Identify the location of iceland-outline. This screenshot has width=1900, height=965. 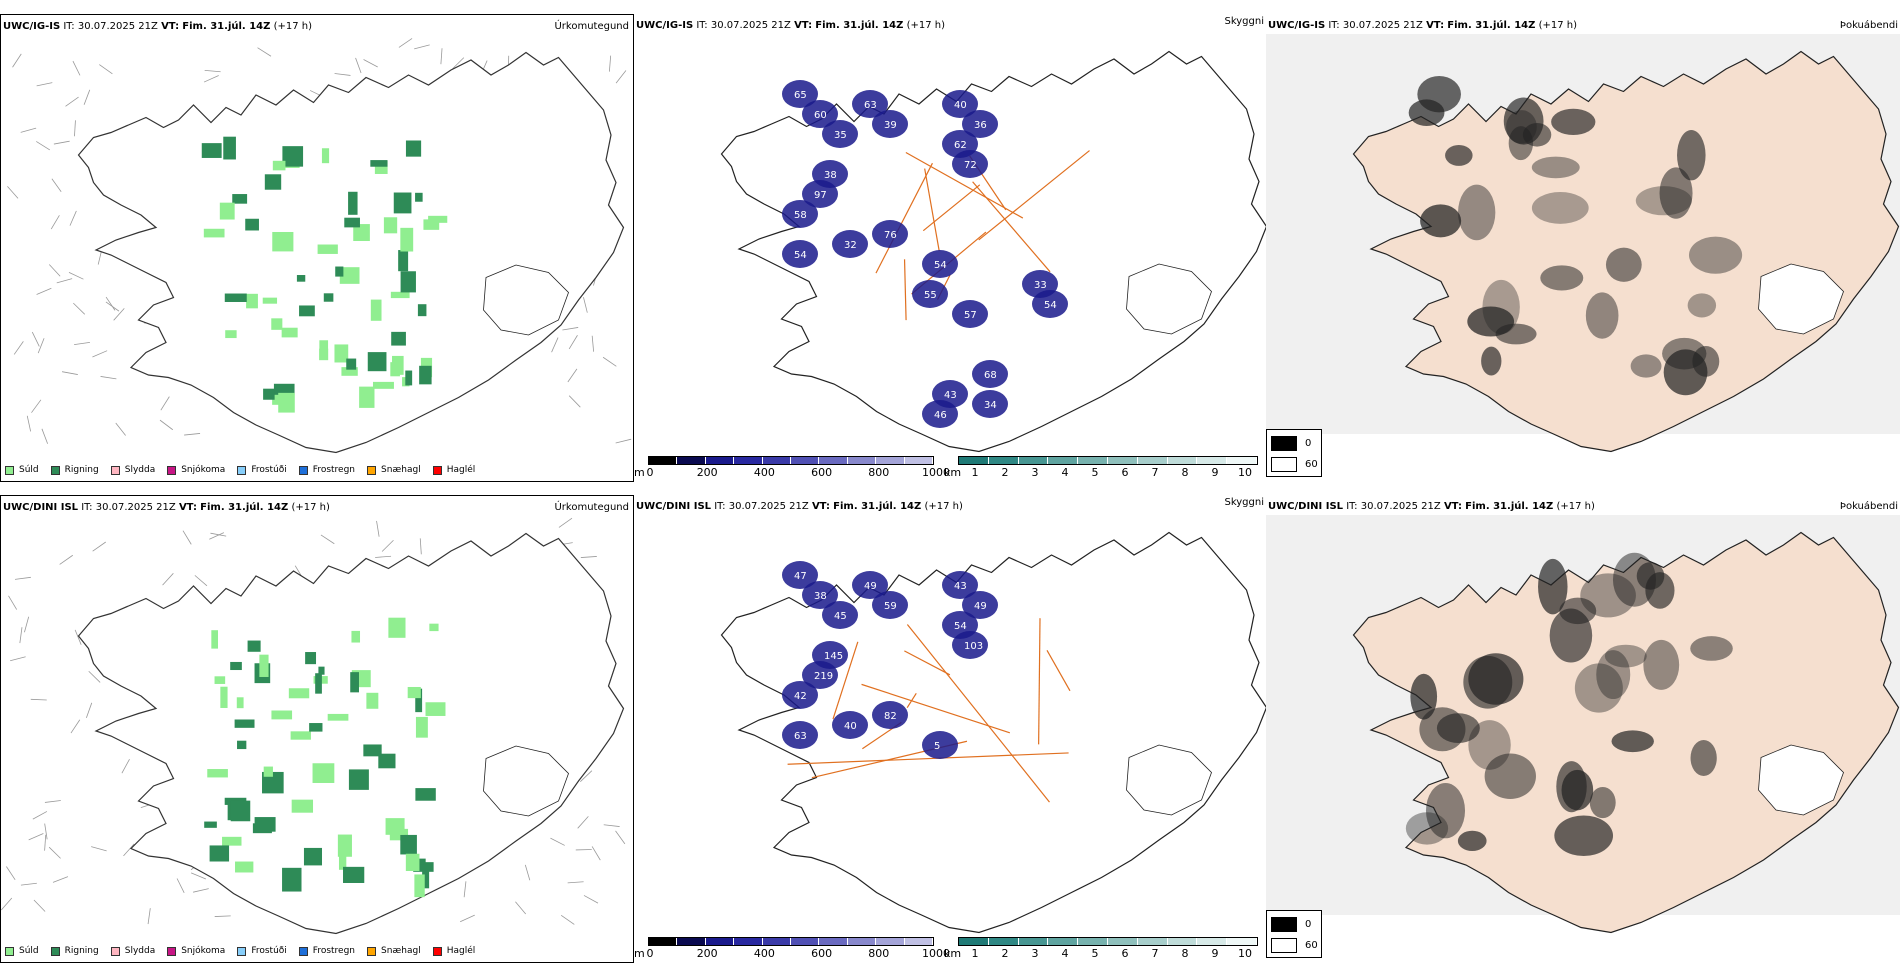
(351, 253).